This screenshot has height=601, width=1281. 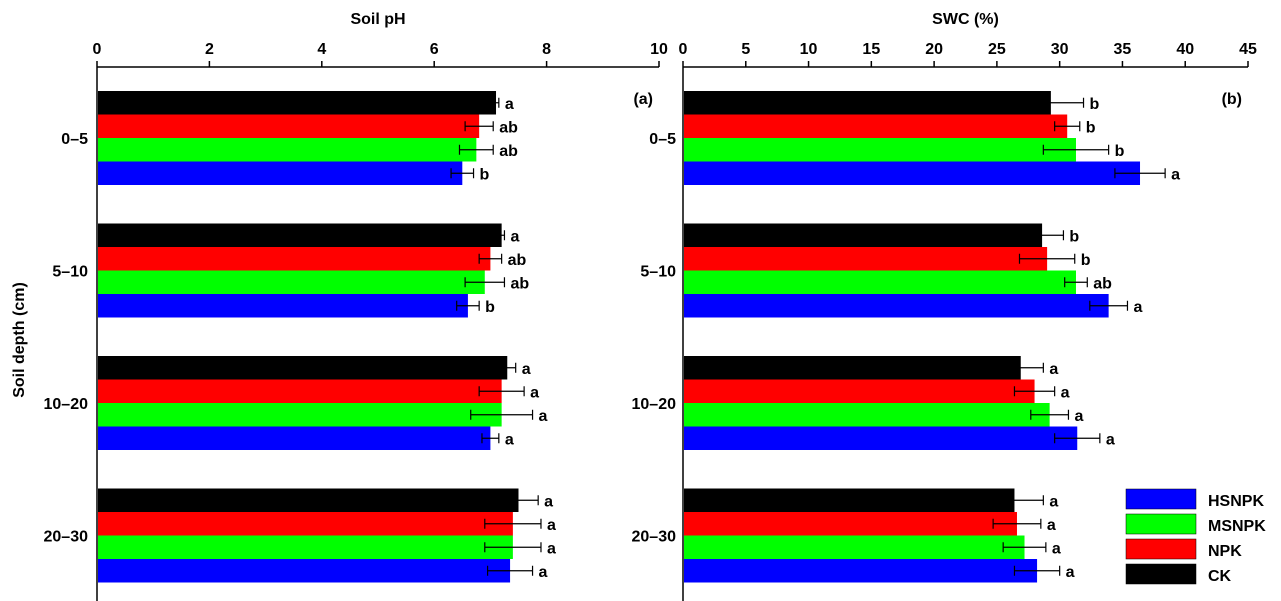 What do you see at coordinates (934, 49) in the screenshot?
I see `panel-b-x-tick-label: 20` at bounding box center [934, 49].